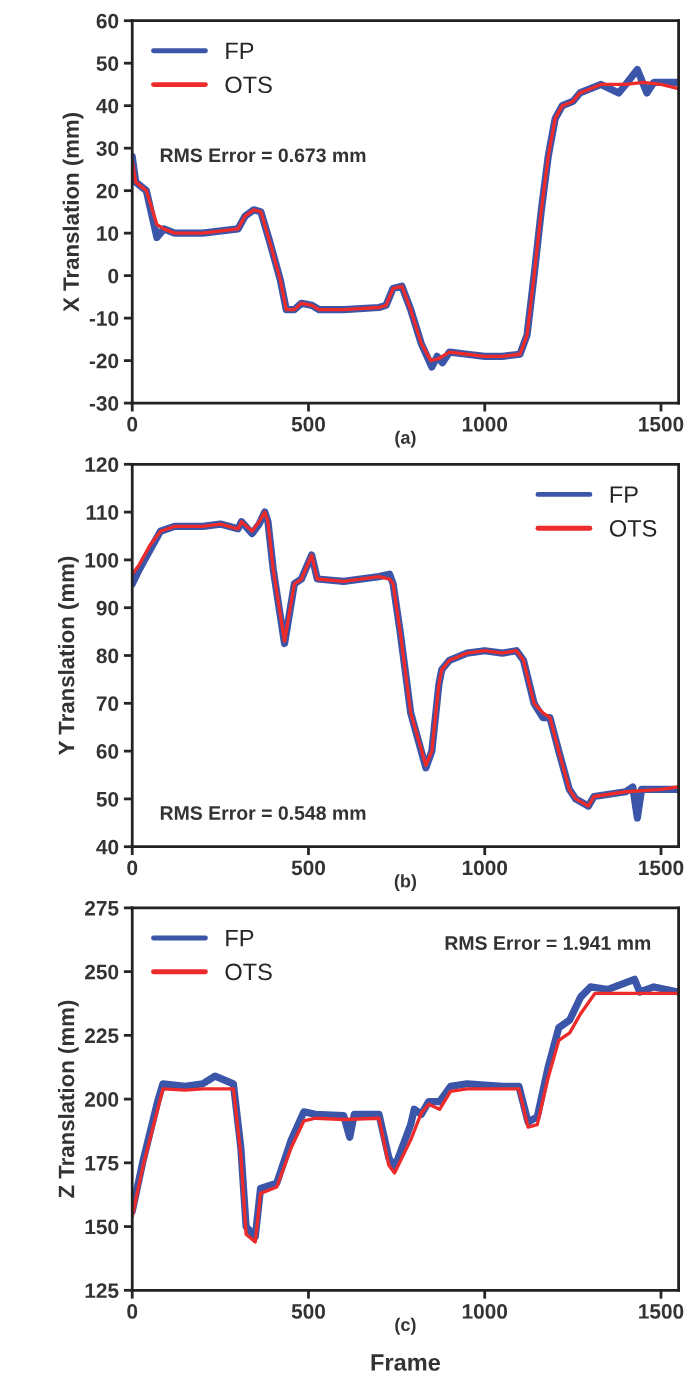 This screenshot has height=1380, width=696. I want to click on y-tick-label: 80, so click(107, 656).